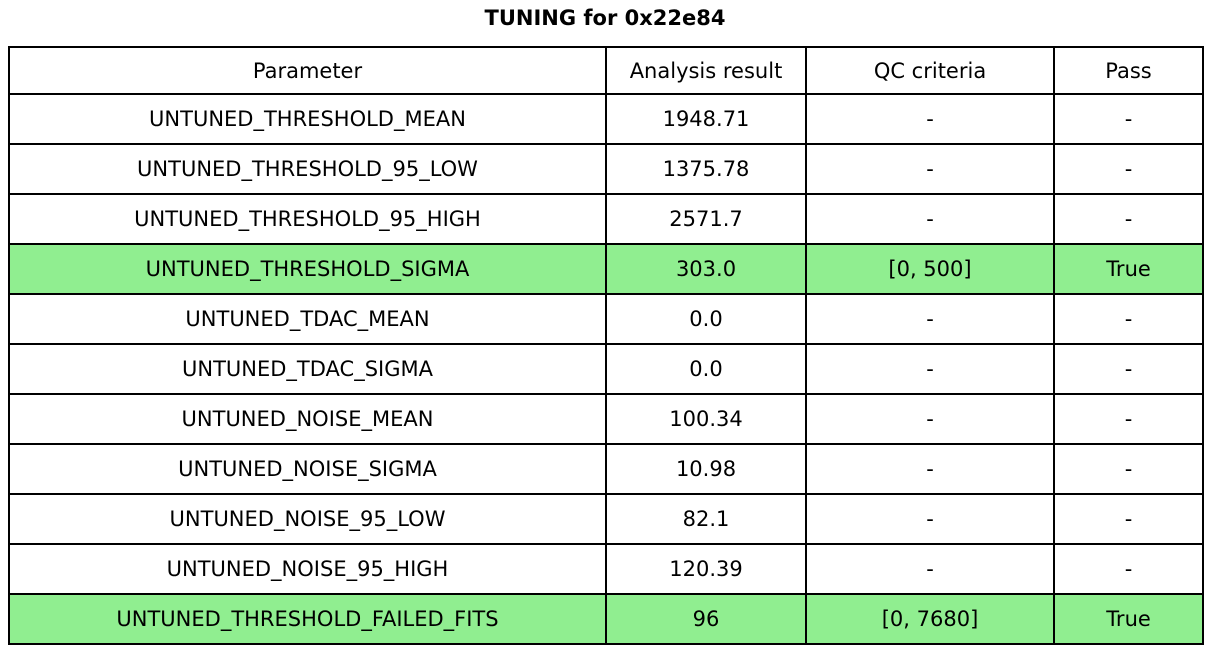 This screenshot has height=655, width=1210. I want to click on cell-qc-criteria: [0, 7680], so click(930, 619).